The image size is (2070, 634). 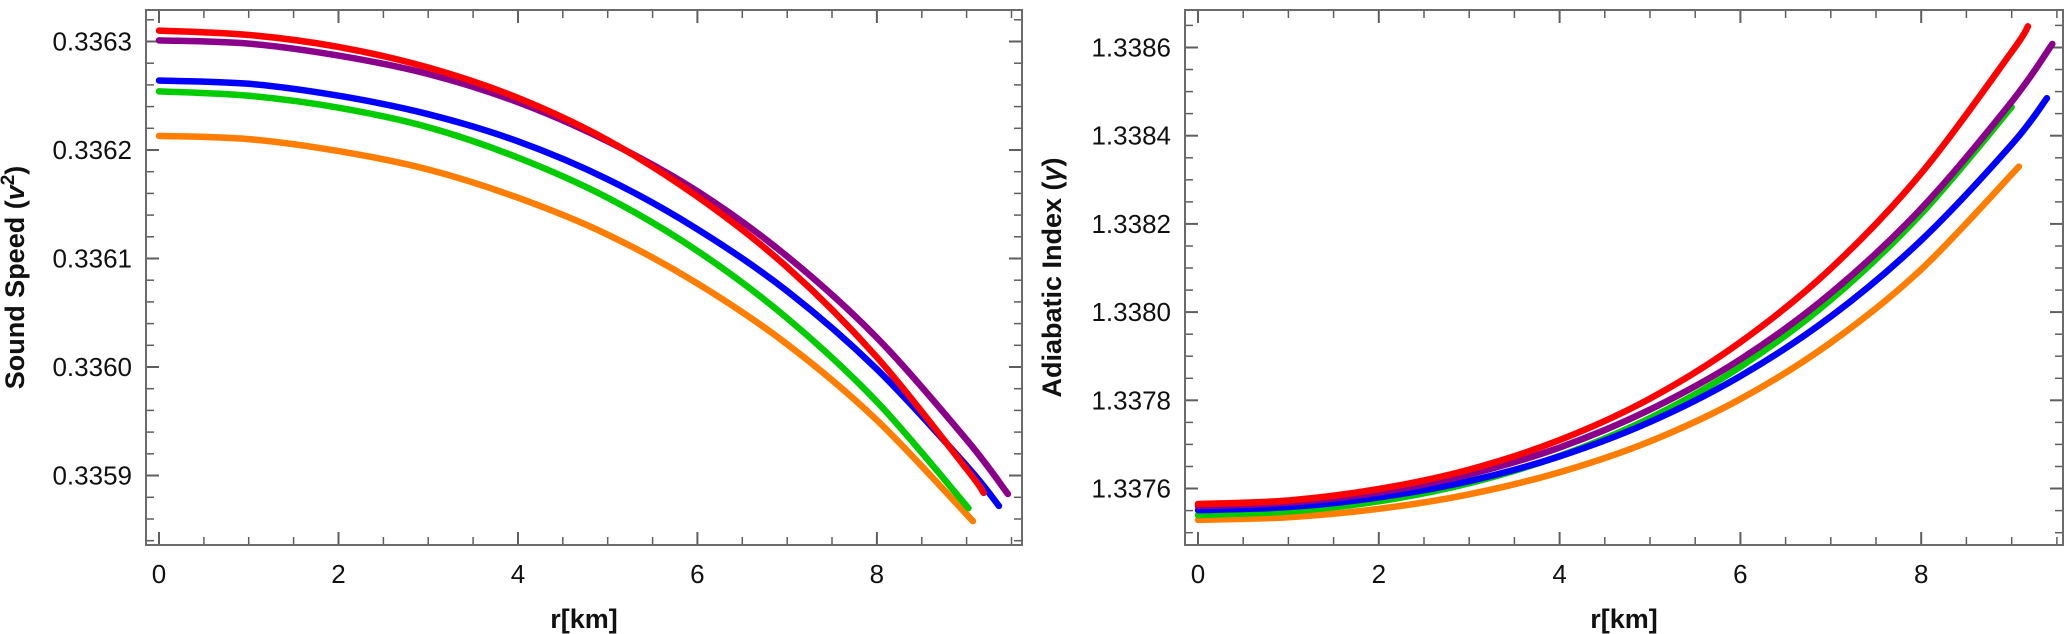 I want to click on y-axis-label: Sound Speed (v2), so click(x=15, y=278).